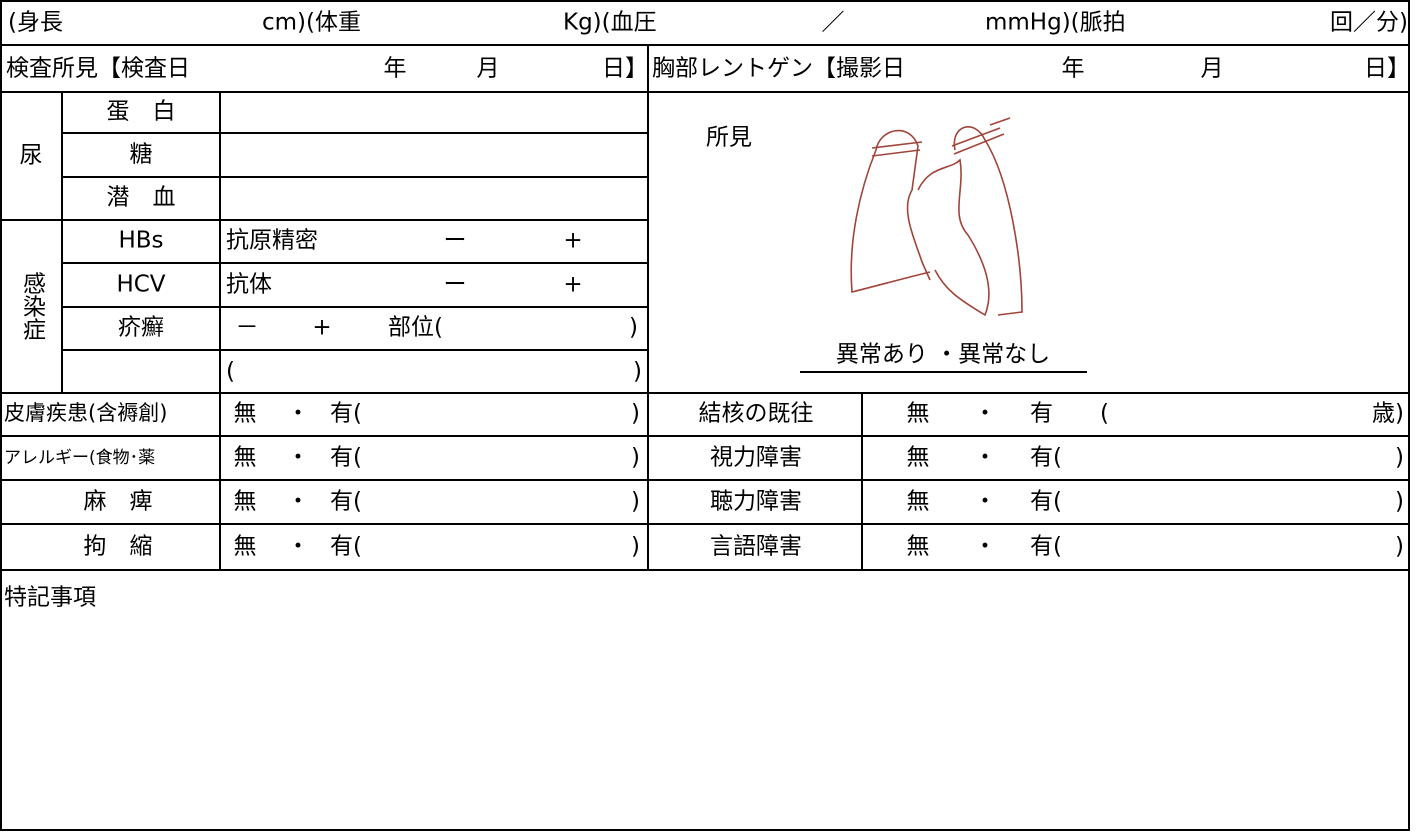  Describe the element at coordinates (140, 241) in the screenshot. I see `item-label: HBs` at that location.